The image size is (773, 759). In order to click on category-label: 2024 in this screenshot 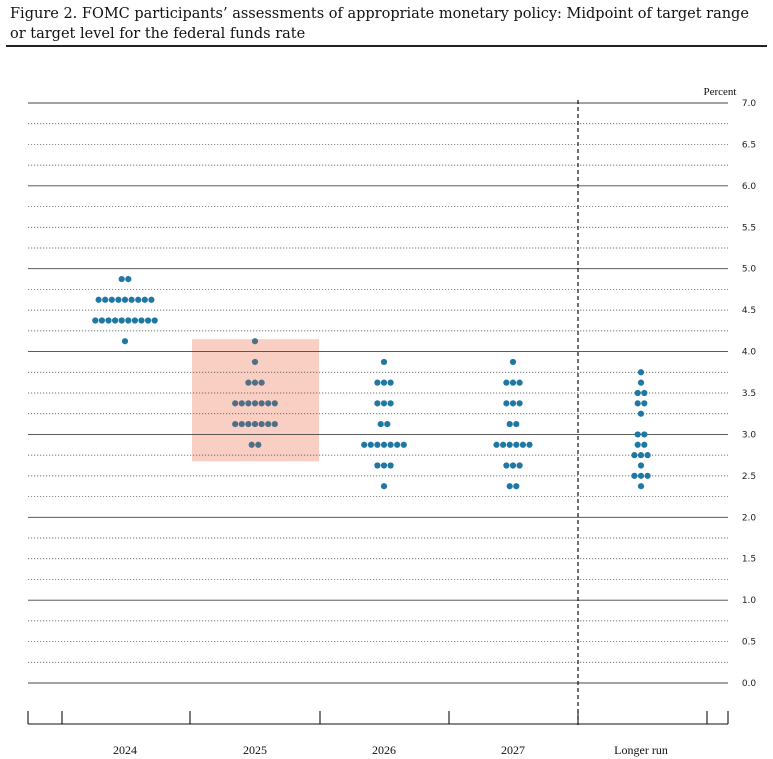, I will do `click(125, 750)`.